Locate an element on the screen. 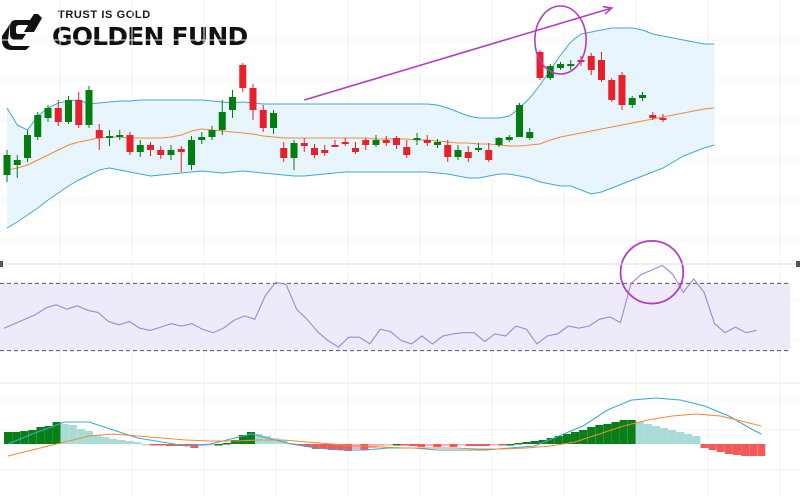 The image size is (800, 496). brand-tagline: TRUST IS GOLD is located at coordinates (104, 15).